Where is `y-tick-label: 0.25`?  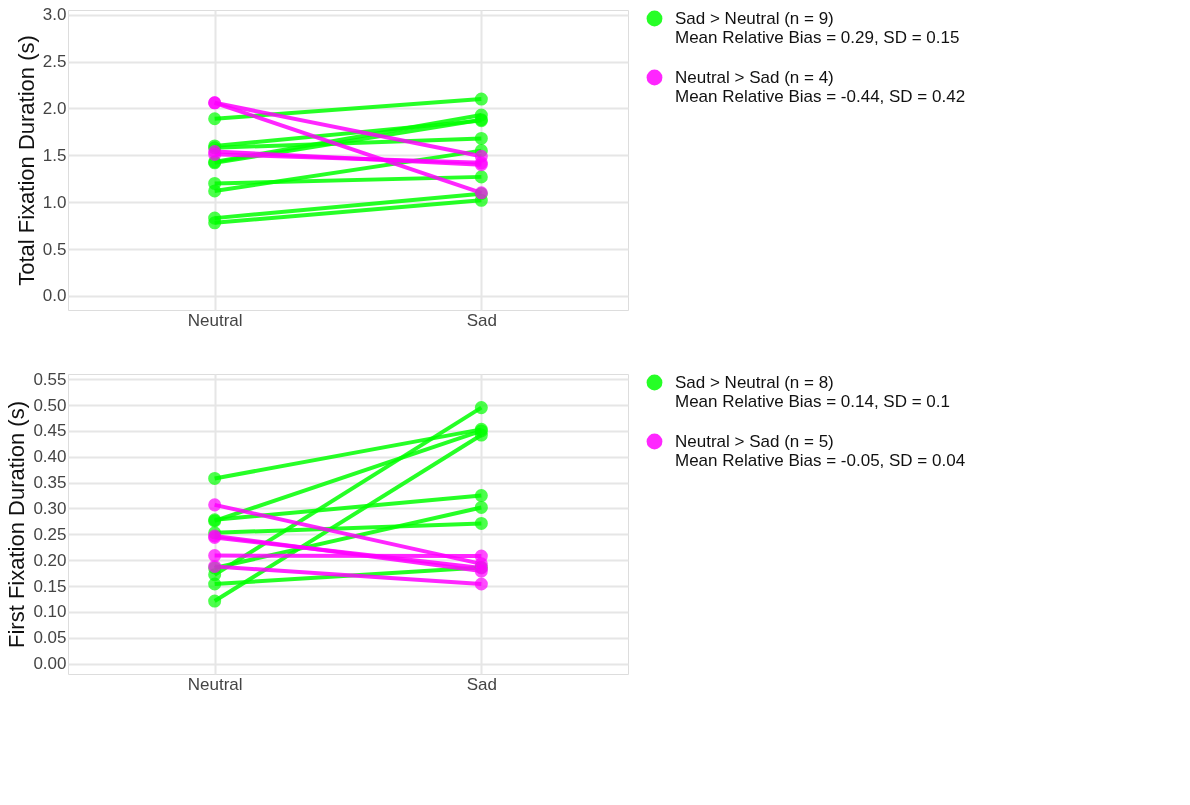 y-tick-label: 0.25 is located at coordinates (50, 534).